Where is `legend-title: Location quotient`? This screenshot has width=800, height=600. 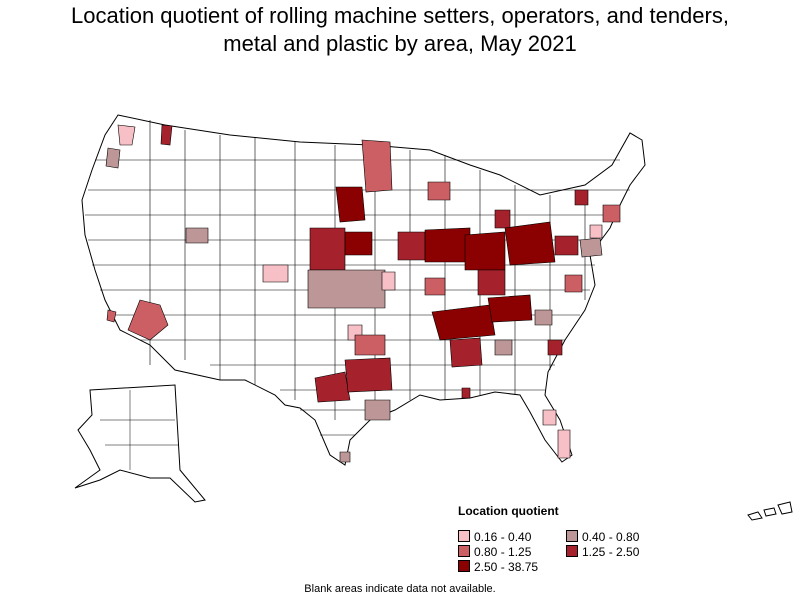
legend-title: Location quotient is located at coordinates (508, 511).